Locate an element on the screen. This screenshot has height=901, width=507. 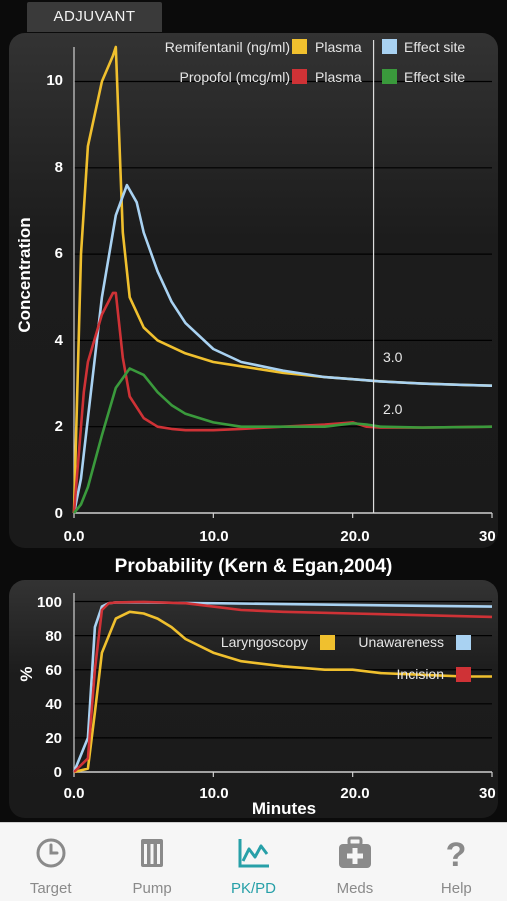
x-tick-0: 0.0 is located at coordinates (74, 536).